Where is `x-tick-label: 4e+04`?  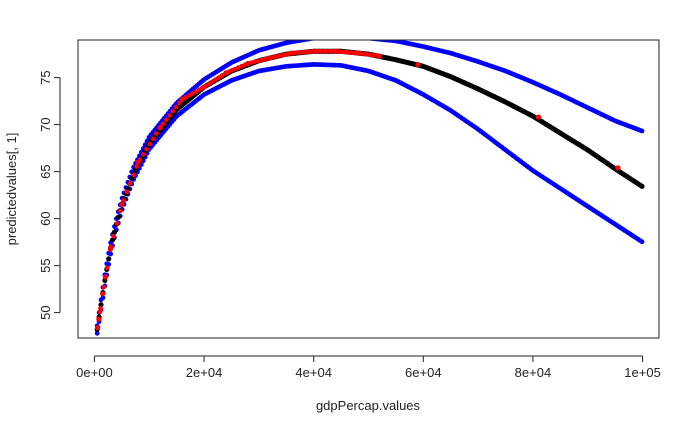 x-tick-label: 4e+04 is located at coordinates (313, 372).